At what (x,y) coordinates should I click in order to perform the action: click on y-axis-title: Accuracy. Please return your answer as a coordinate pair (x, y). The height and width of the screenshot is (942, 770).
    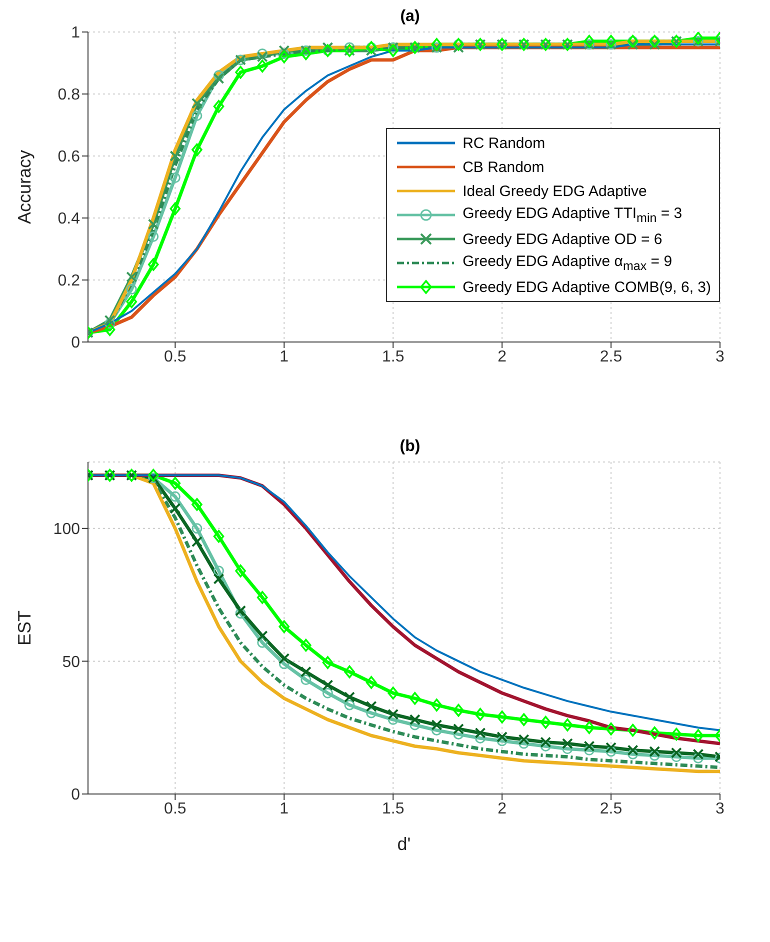
    Looking at the image, I should click on (24, 187).